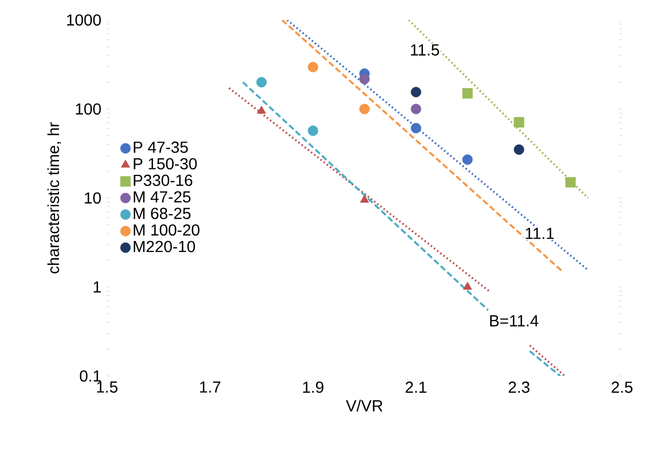 The height and width of the screenshot is (452, 650). Describe the element at coordinates (519, 387) in the screenshot. I see `x-tick-label: 2.3` at that location.